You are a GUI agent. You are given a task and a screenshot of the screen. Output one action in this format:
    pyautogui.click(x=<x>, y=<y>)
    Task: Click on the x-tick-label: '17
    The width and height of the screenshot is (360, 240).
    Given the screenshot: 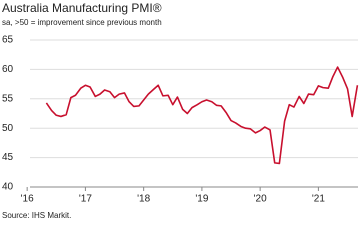 What is the action you would take?
    pyautogui.click(x=85, y=199)
    